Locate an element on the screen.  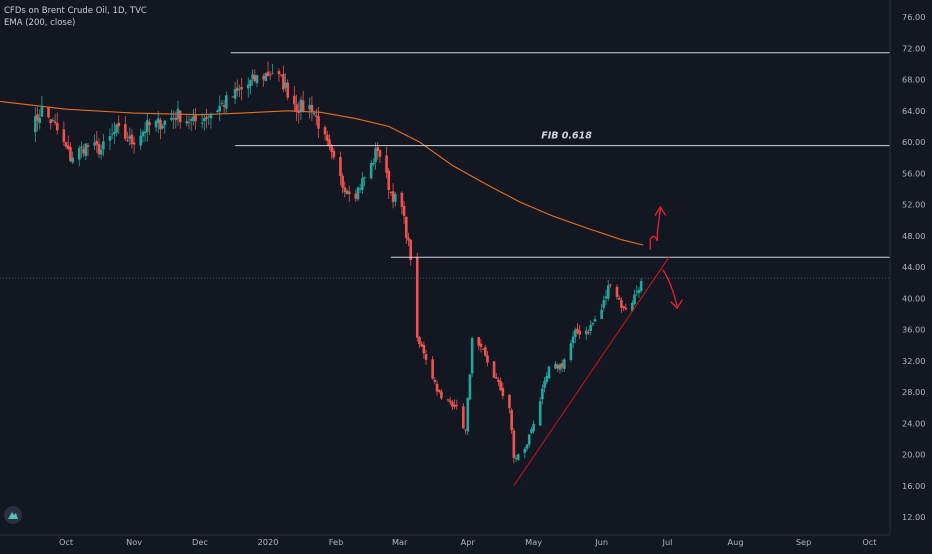
y-tick-label: 60.00 is located at coordinates (913, 142).